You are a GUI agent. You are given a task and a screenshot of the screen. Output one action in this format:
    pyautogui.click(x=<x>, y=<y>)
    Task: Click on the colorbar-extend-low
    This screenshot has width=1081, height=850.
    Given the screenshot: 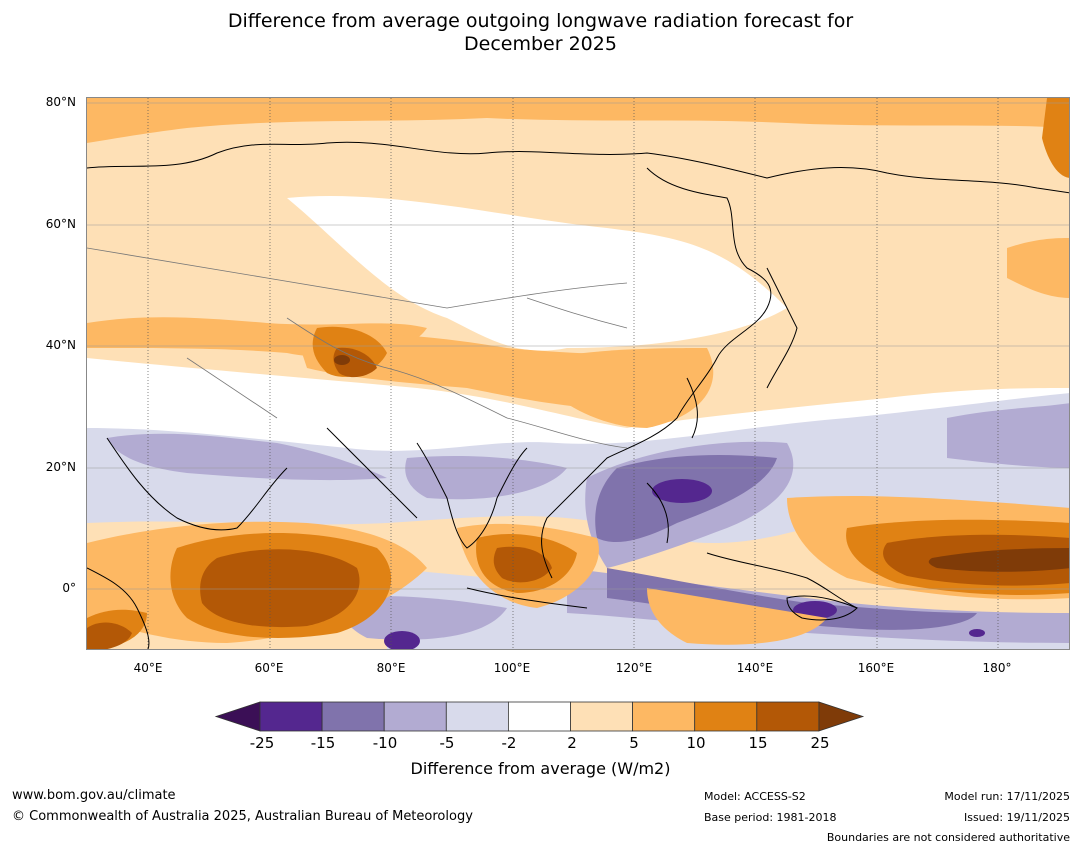 What is the action you would take?
    pyautogui.click(x=237, y=716)
    